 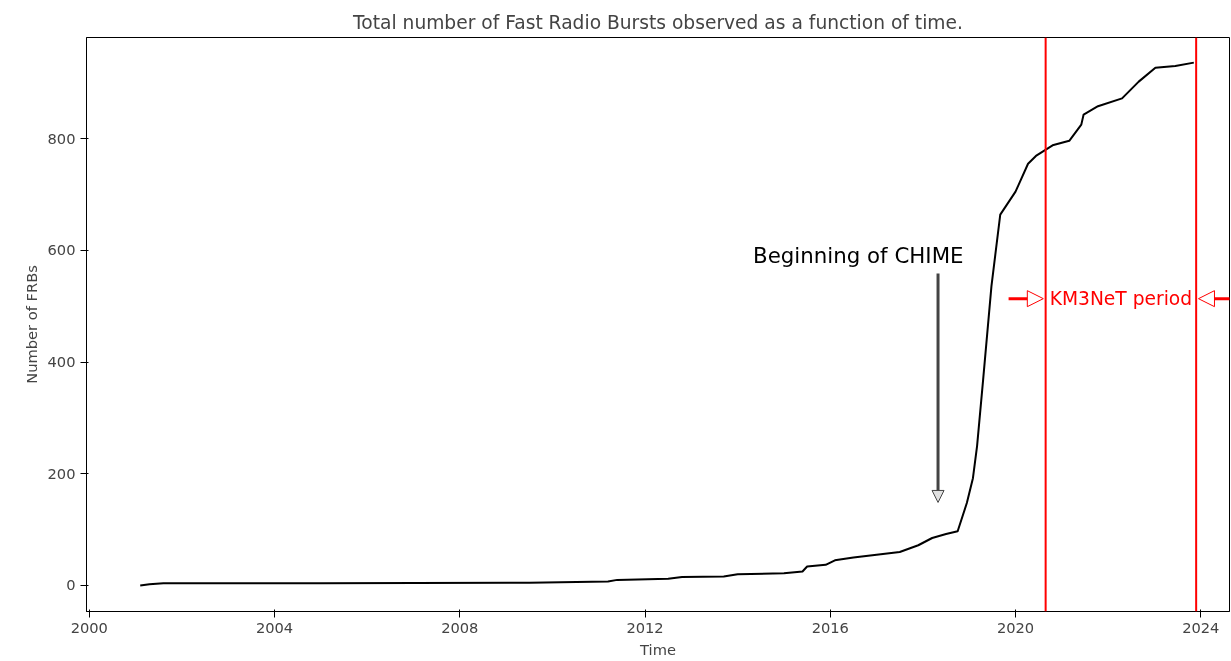 What do you see at coordinates (830, 627) in the screenshot?
I see `x-tick-label: 2016` at bounding box center [830, 627].